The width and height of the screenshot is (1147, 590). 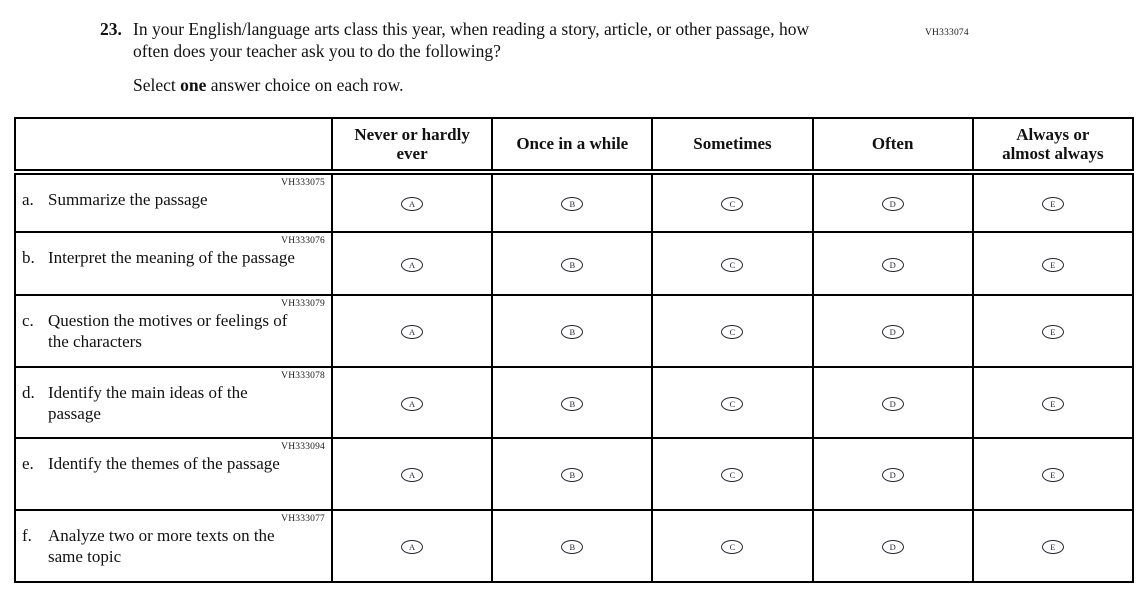 What do you see at coordinates (27, 535) in the screenshot?
I see `row-item-letter: f.` at bounding box center [27, 535].